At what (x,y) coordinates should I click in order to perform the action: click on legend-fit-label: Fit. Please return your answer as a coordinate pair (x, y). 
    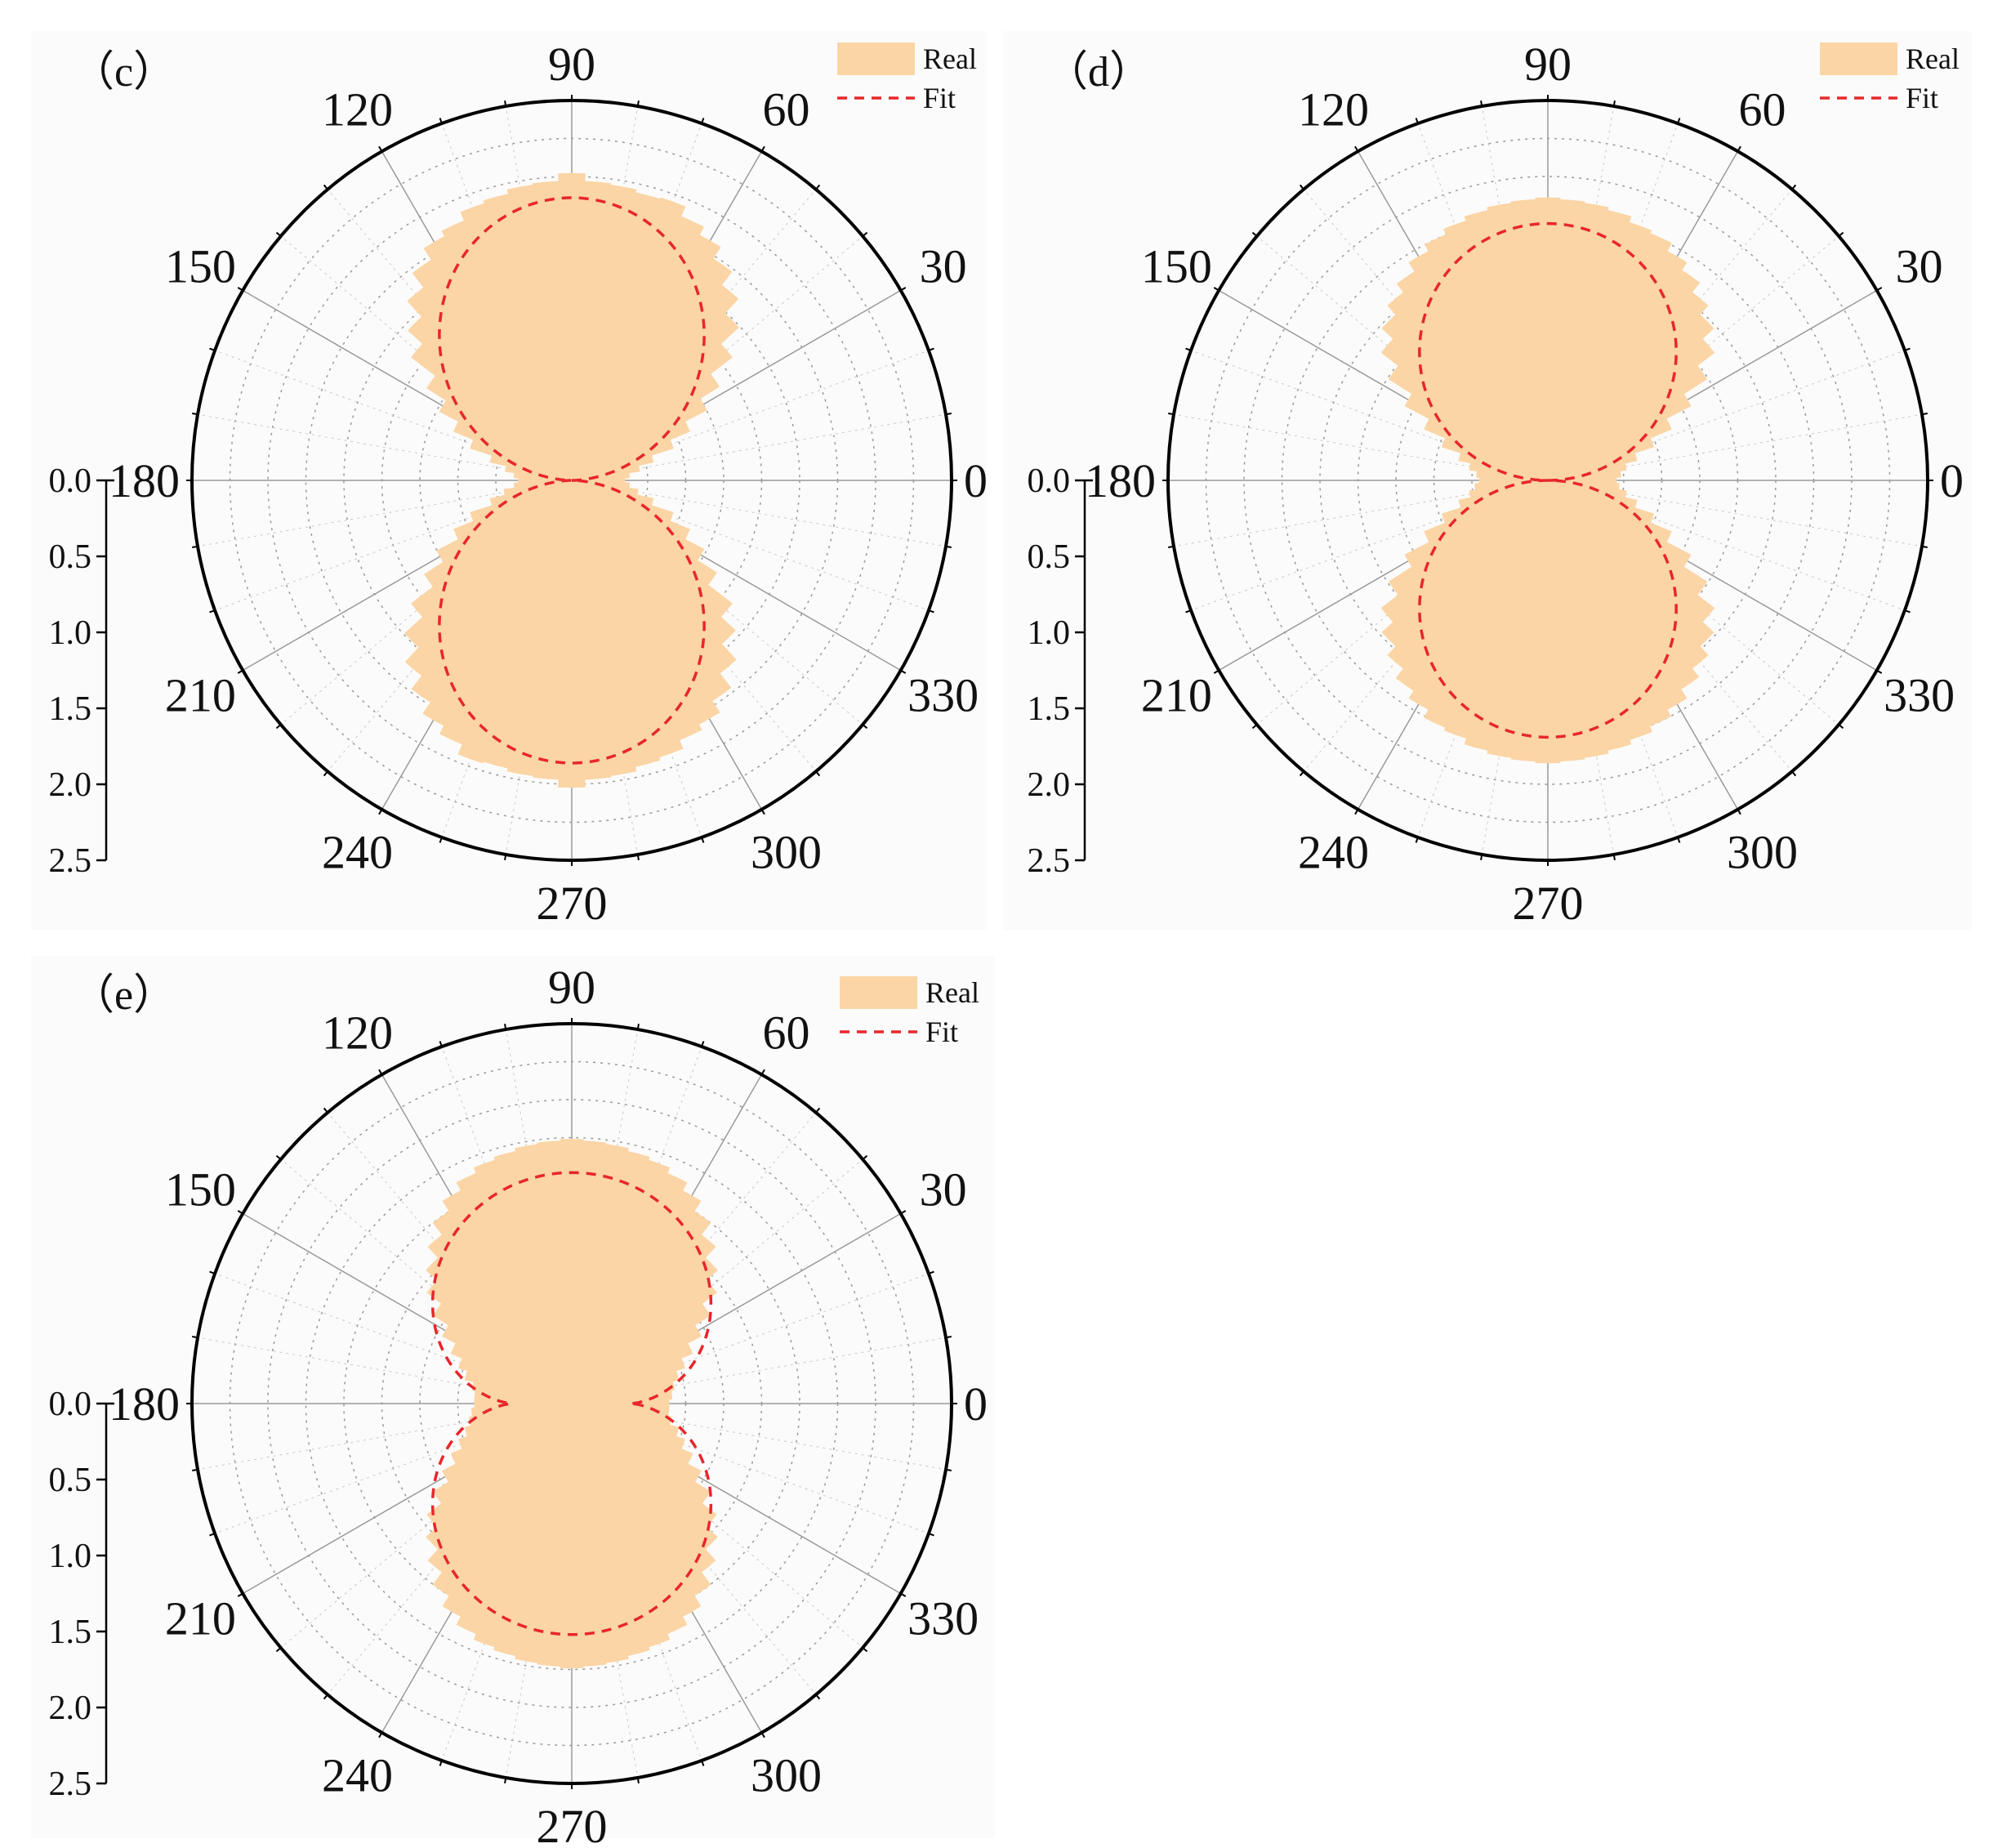
    Looking at the image, I should click on (1922, 98).